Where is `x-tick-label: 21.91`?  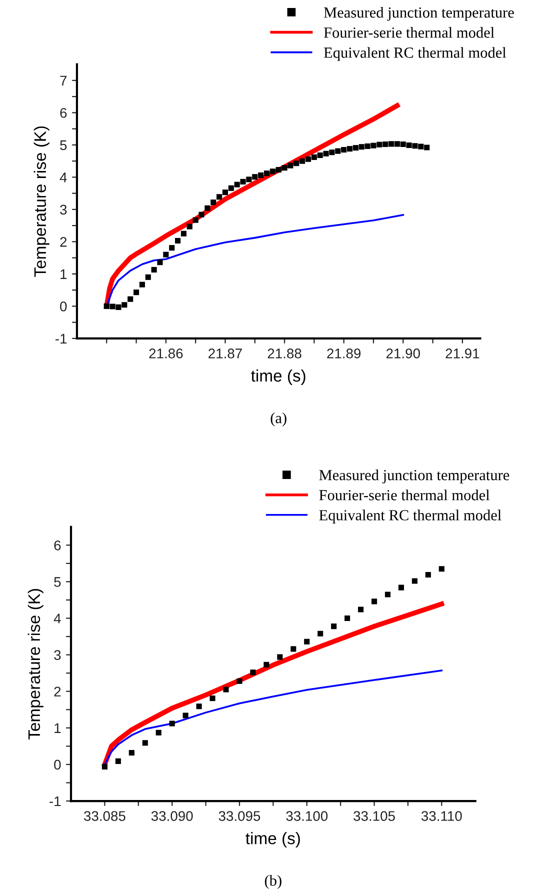 x-tick-label: 21.91 is located at coordinates (463, 353).